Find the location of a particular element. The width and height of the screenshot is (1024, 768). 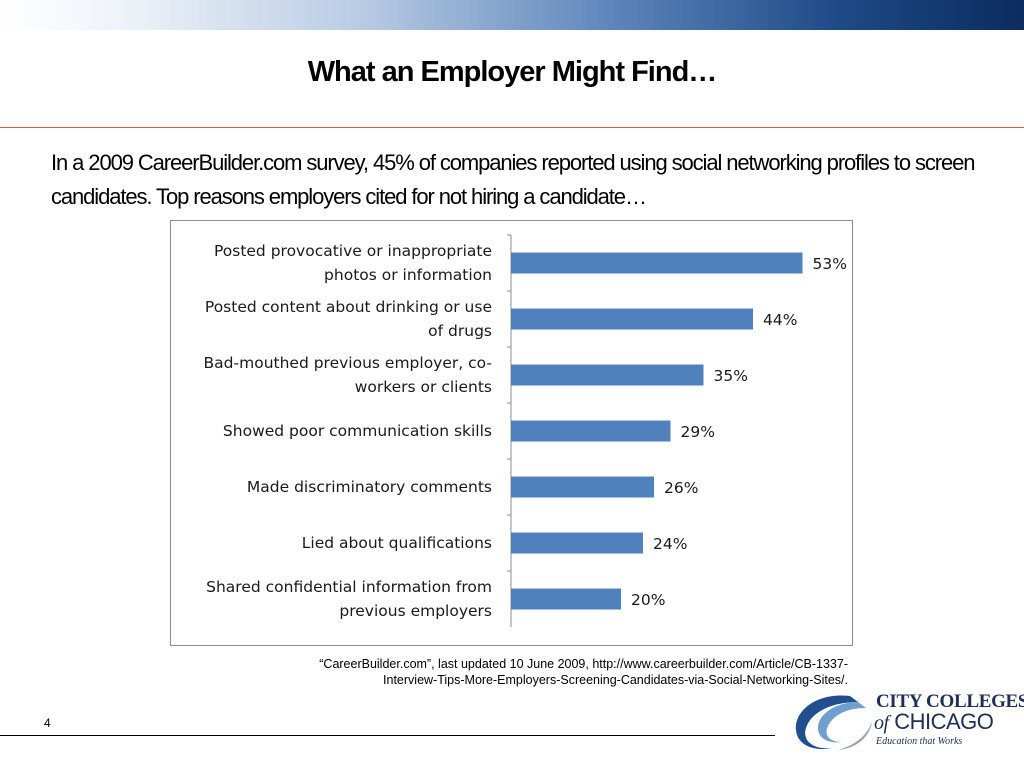

bar-value-label: 20% is located at coordinates (648, 600).